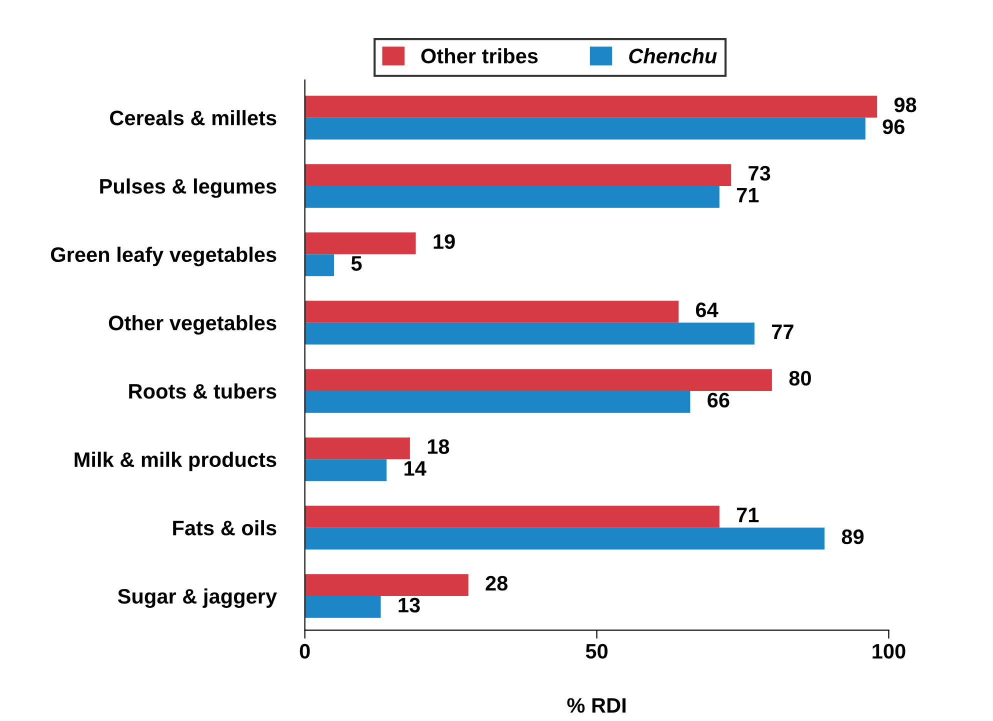  I want to click on legend-label: Chenchu, so click(673, 56).